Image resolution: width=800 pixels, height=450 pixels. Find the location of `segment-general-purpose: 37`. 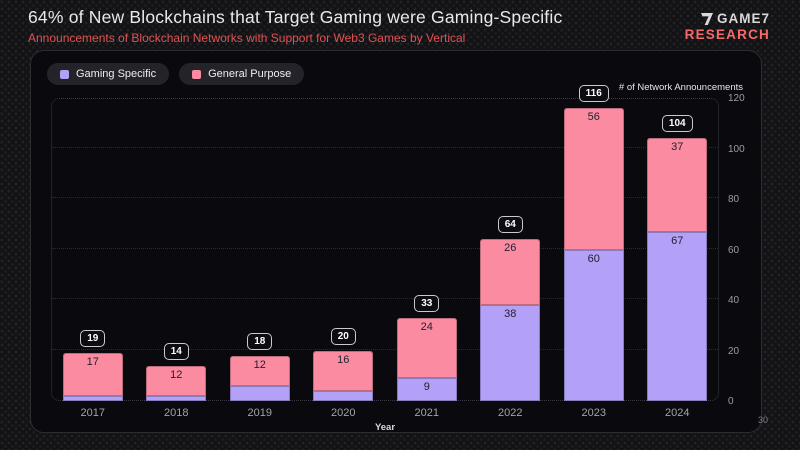

segment-general-purpose: 37 is located at coordinates (677, 185).